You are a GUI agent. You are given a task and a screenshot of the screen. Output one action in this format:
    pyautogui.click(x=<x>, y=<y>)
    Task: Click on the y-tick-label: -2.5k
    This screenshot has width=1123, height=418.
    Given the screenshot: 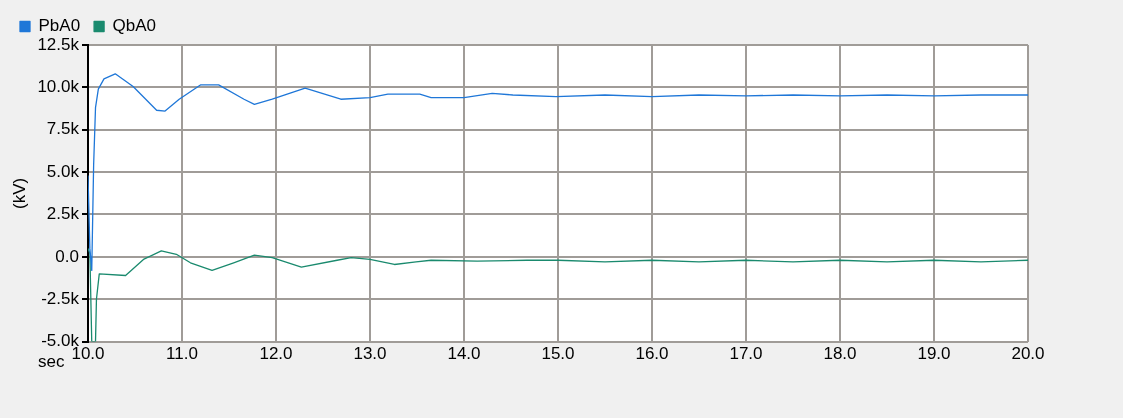 What is the action you would take?
    pyautogui.click(x=60, y=298)
    